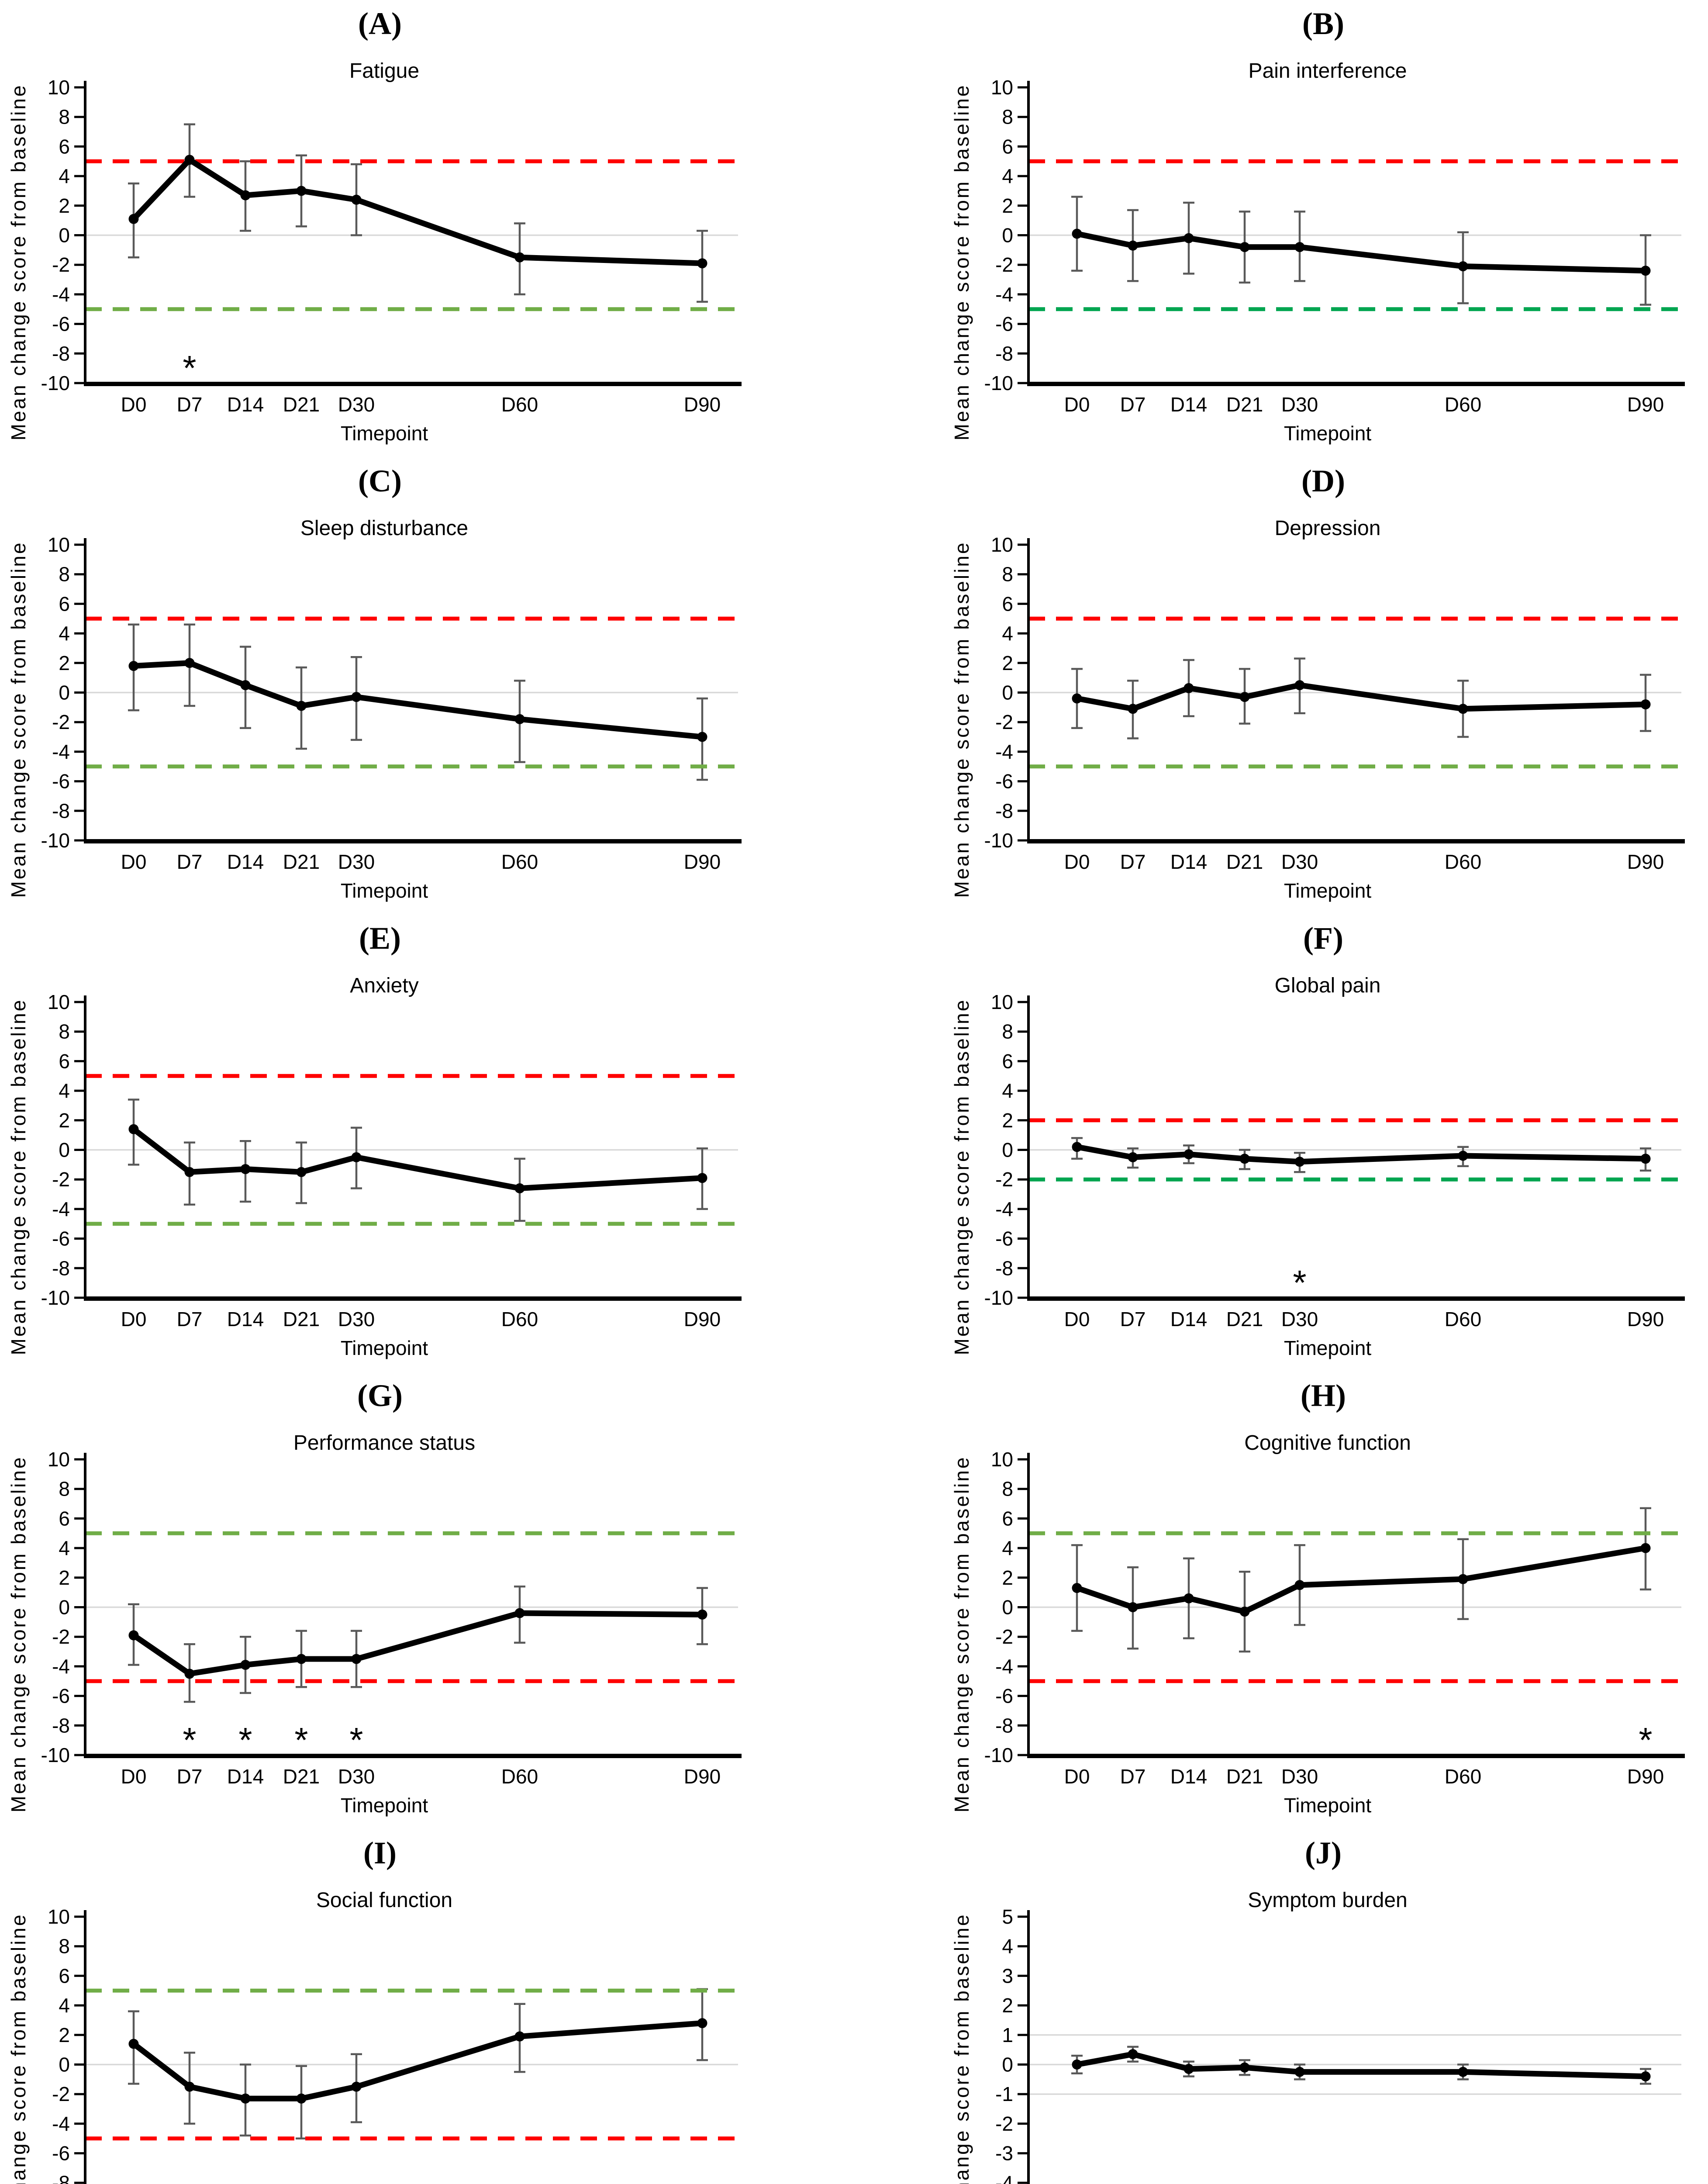 The width and height of the screenshot is (1708, 2184). Describe the element at coordinates (380, 23) in the screenshot. I see `panel-letter: (A)` at that location.